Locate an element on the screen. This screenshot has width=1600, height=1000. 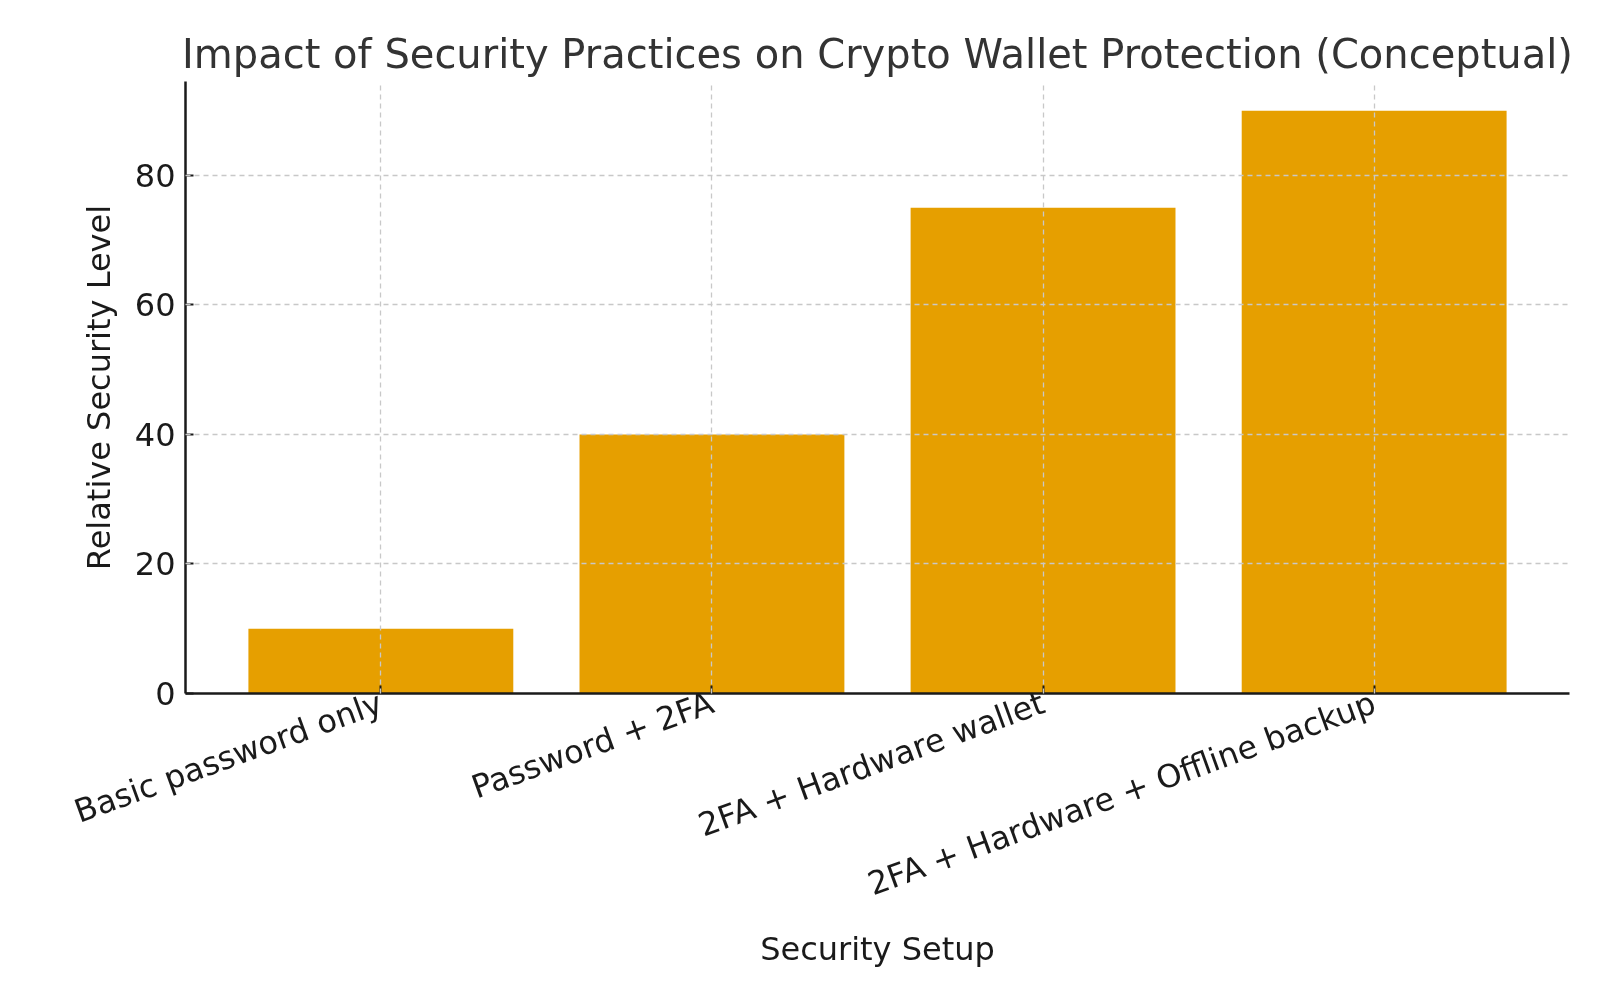
y-tick-label: 20 is located at coordinates (155, 564).